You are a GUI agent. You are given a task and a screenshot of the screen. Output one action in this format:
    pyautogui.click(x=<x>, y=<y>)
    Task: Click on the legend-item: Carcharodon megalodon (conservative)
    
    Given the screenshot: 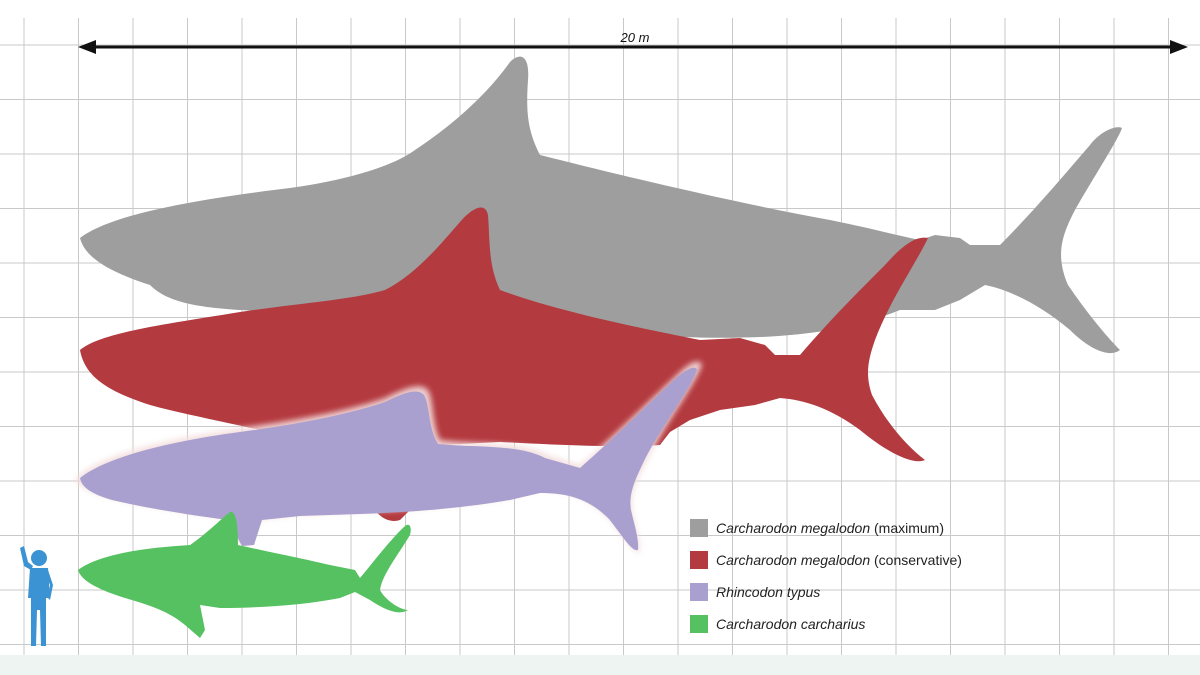 What is the action you would take?
    pyautogui.click(x=826, y=560)
    